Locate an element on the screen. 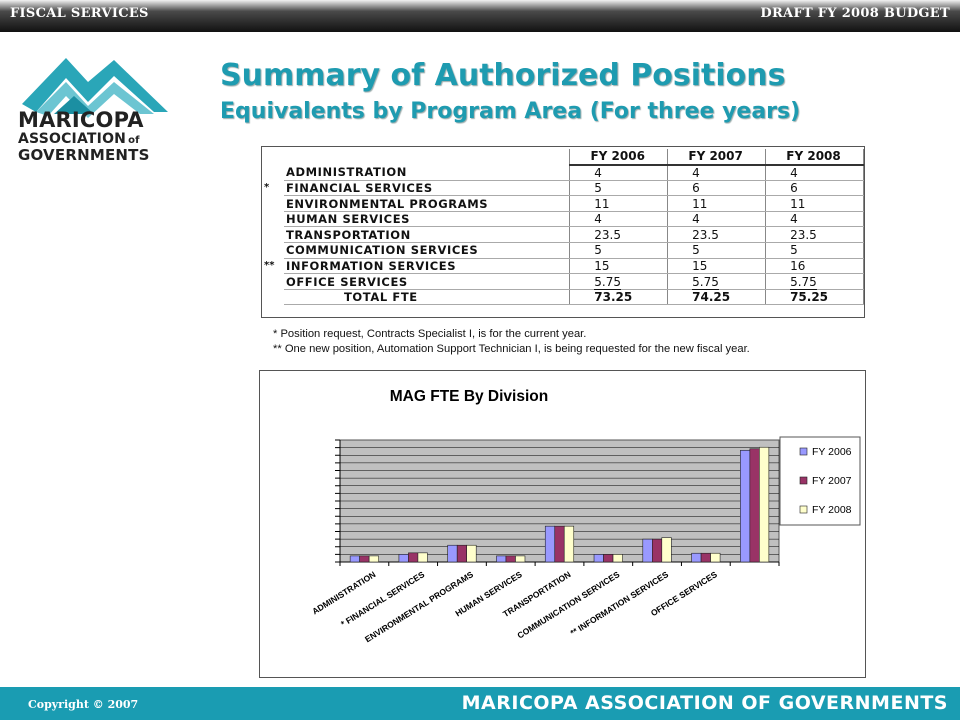 The height and width of the screenshot is (720, 960). table-row: ** INFORMATION SERVICES 15 15 16 is located at coordinates (563, 266).